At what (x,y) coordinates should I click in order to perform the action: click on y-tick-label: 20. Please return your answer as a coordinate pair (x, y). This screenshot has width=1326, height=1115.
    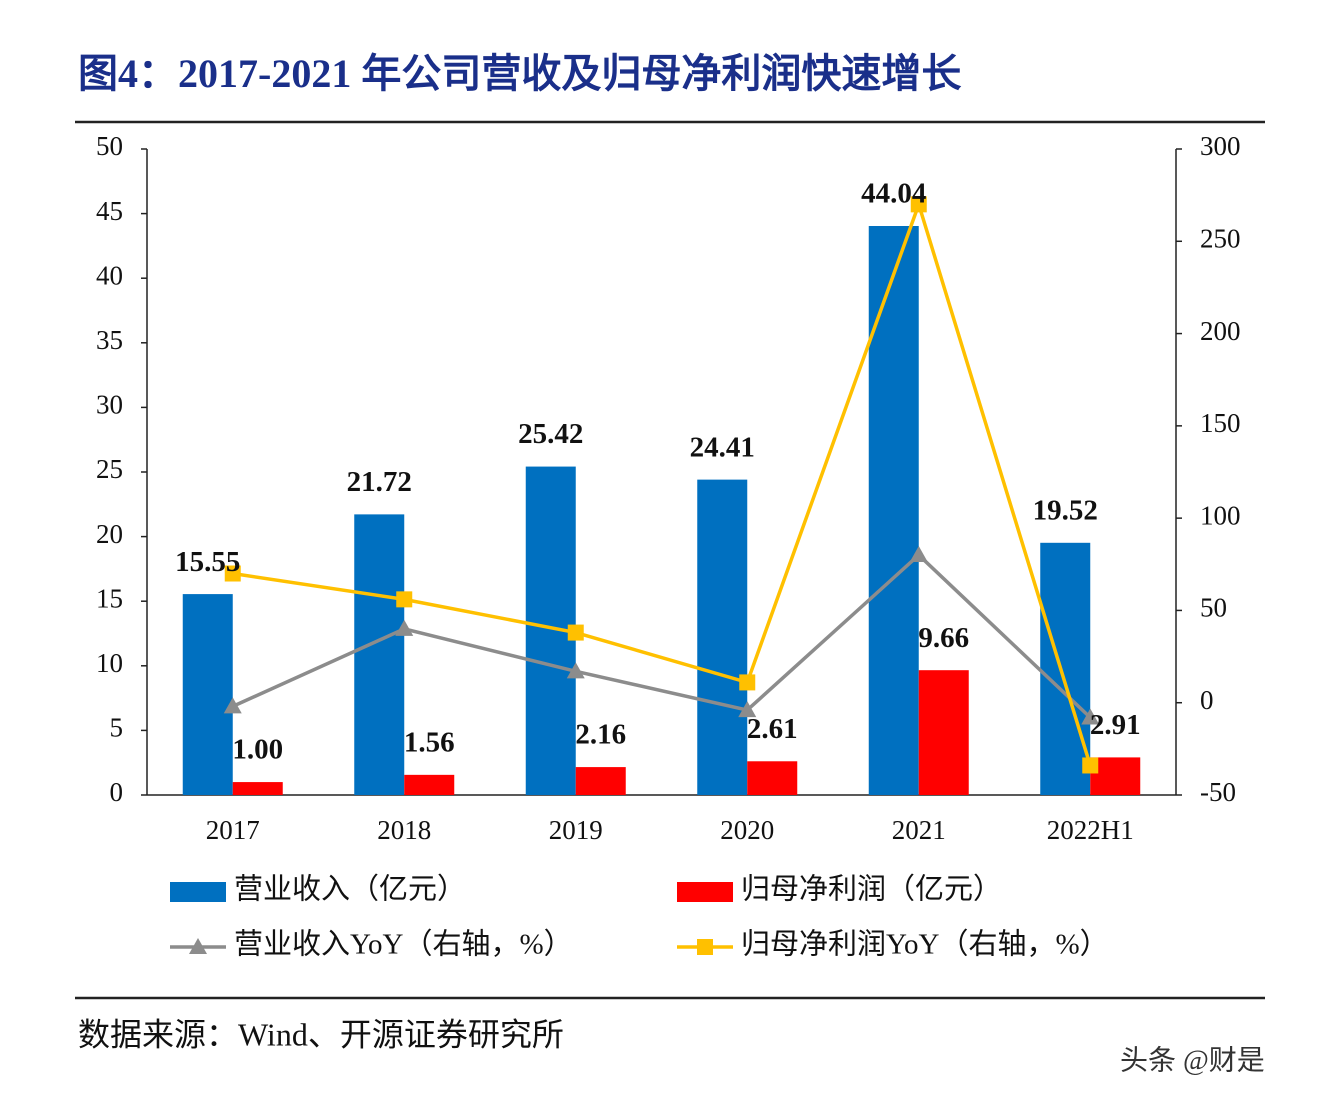
    Looking at the image, I should click on (109, 534).